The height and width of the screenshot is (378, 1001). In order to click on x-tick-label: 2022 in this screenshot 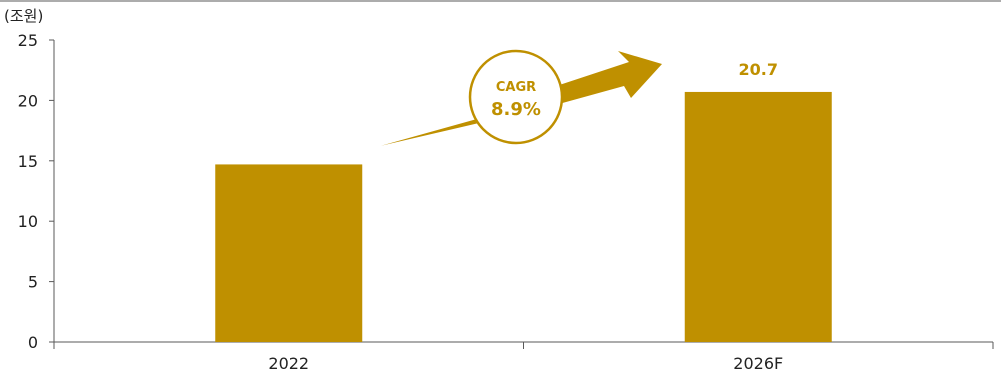, I will do `click(288, 363)`.